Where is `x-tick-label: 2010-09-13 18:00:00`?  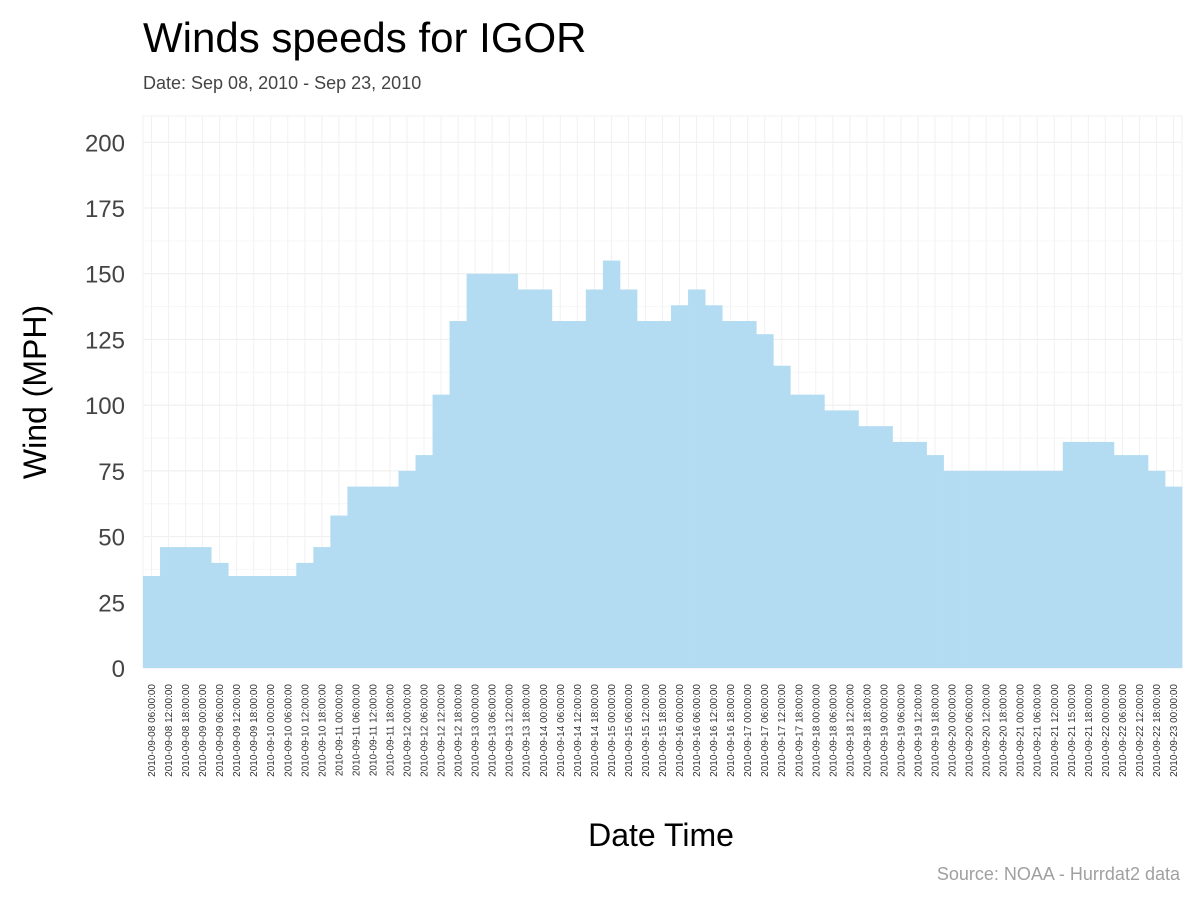
x-tick-label: 2010-09-13 18:00:00 is located at coordinates (527, 730).